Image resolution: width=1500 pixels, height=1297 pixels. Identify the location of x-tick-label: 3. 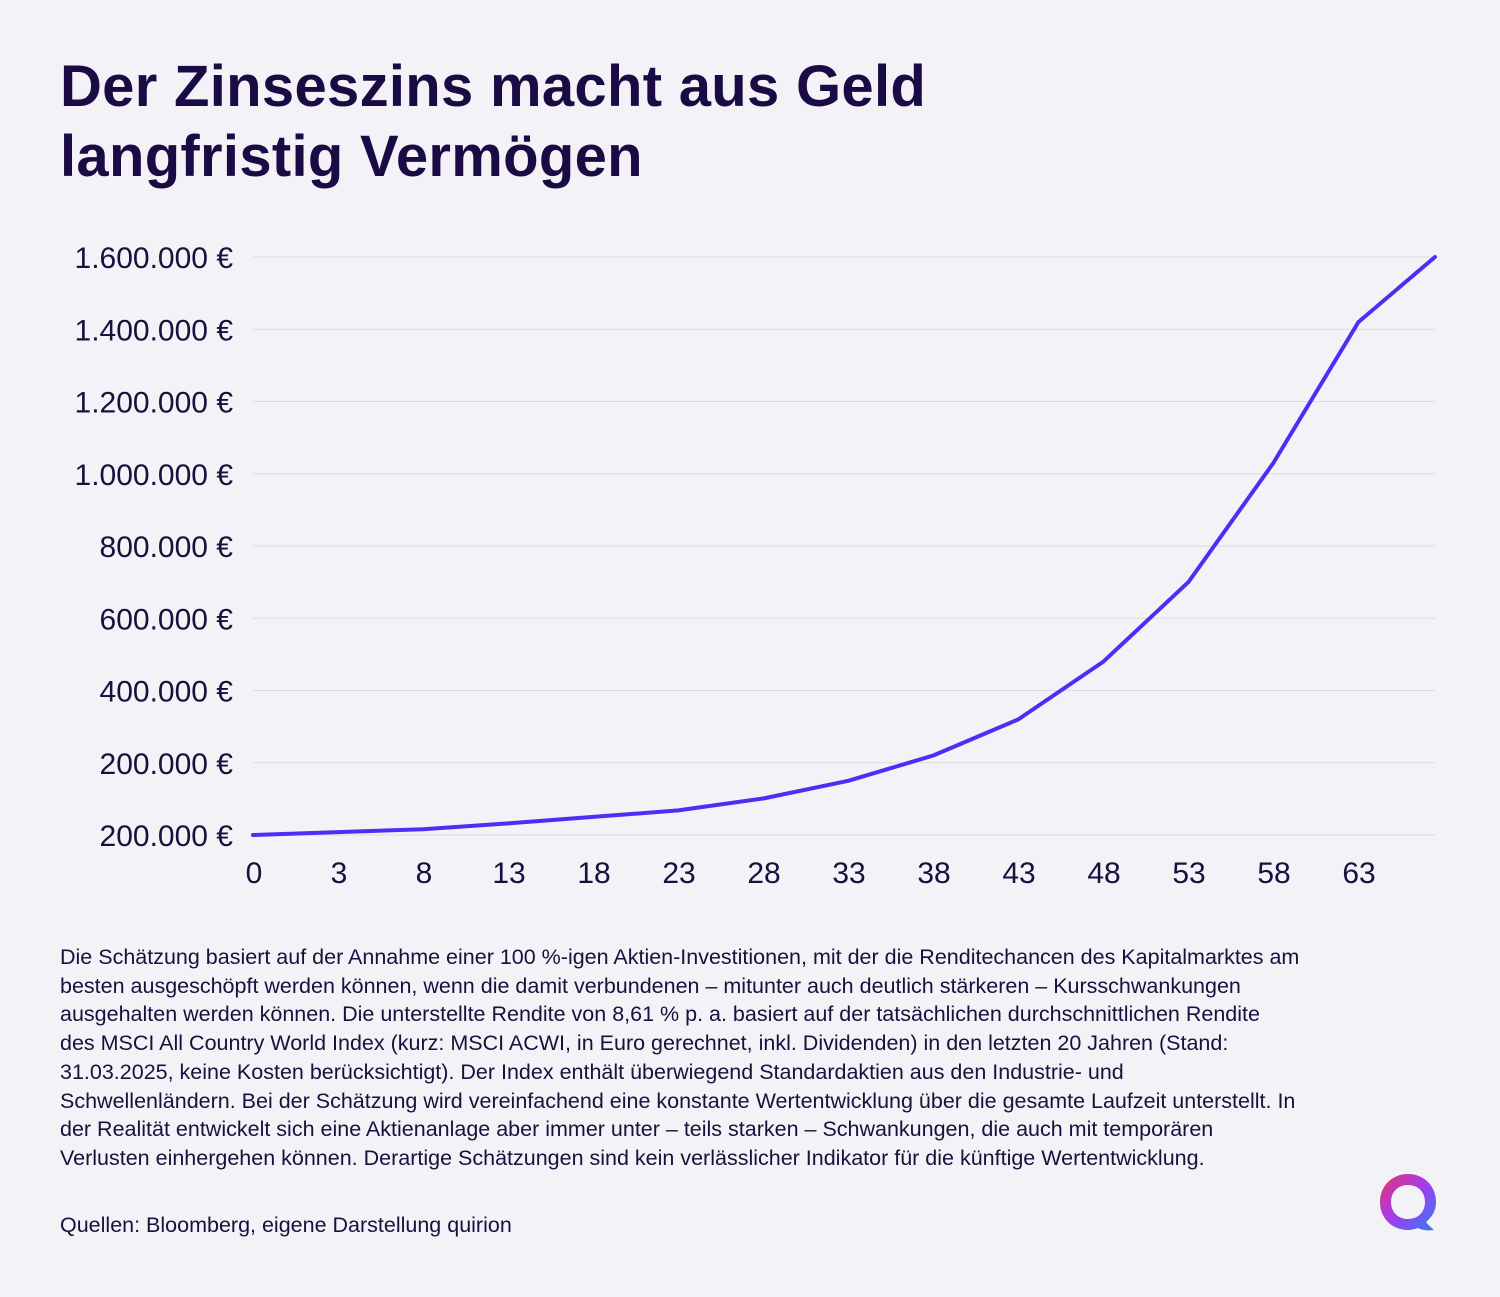
(339, 873).